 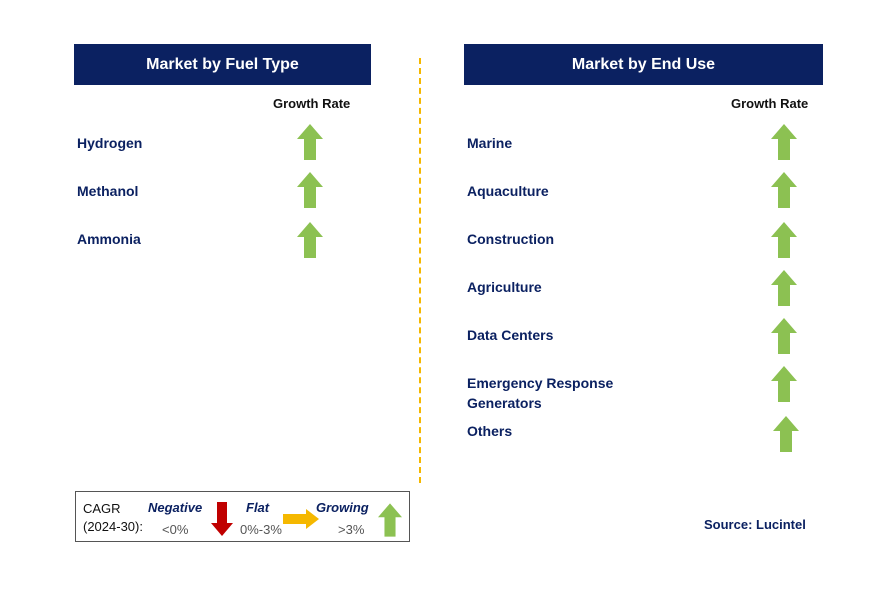 What do you see at coordinates (643, 64) in the screenshot?
I see `end-use-header: Market by End Use` at bounding box center [643, 64].